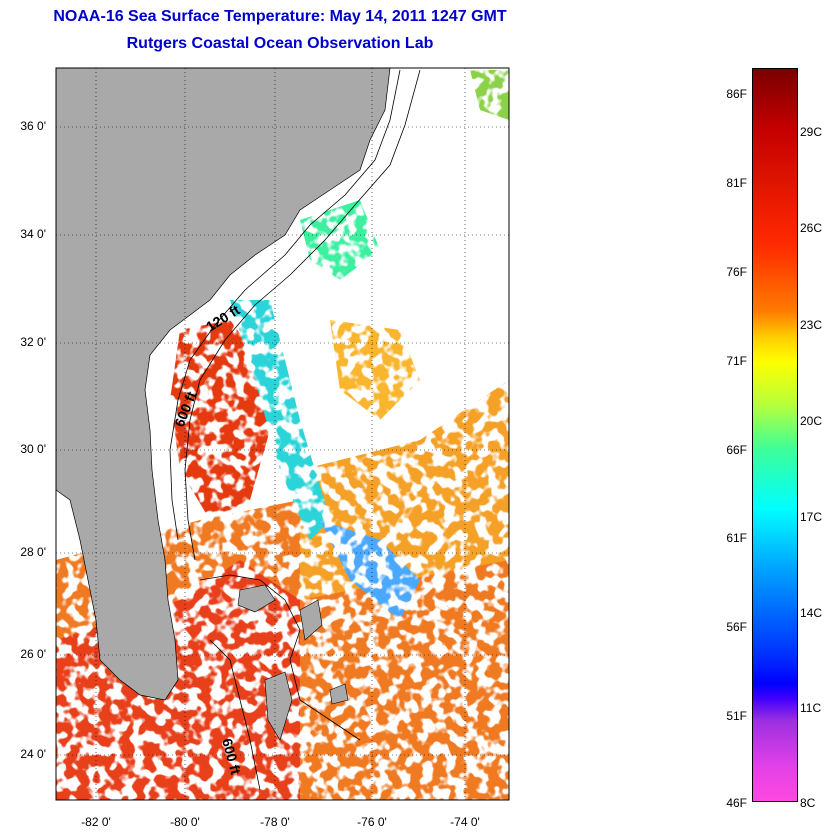  What do you see at coordinates (33, 342) in the screenshot?
I see `latitude-label: 32 0'` at bounding box center [33, 342].